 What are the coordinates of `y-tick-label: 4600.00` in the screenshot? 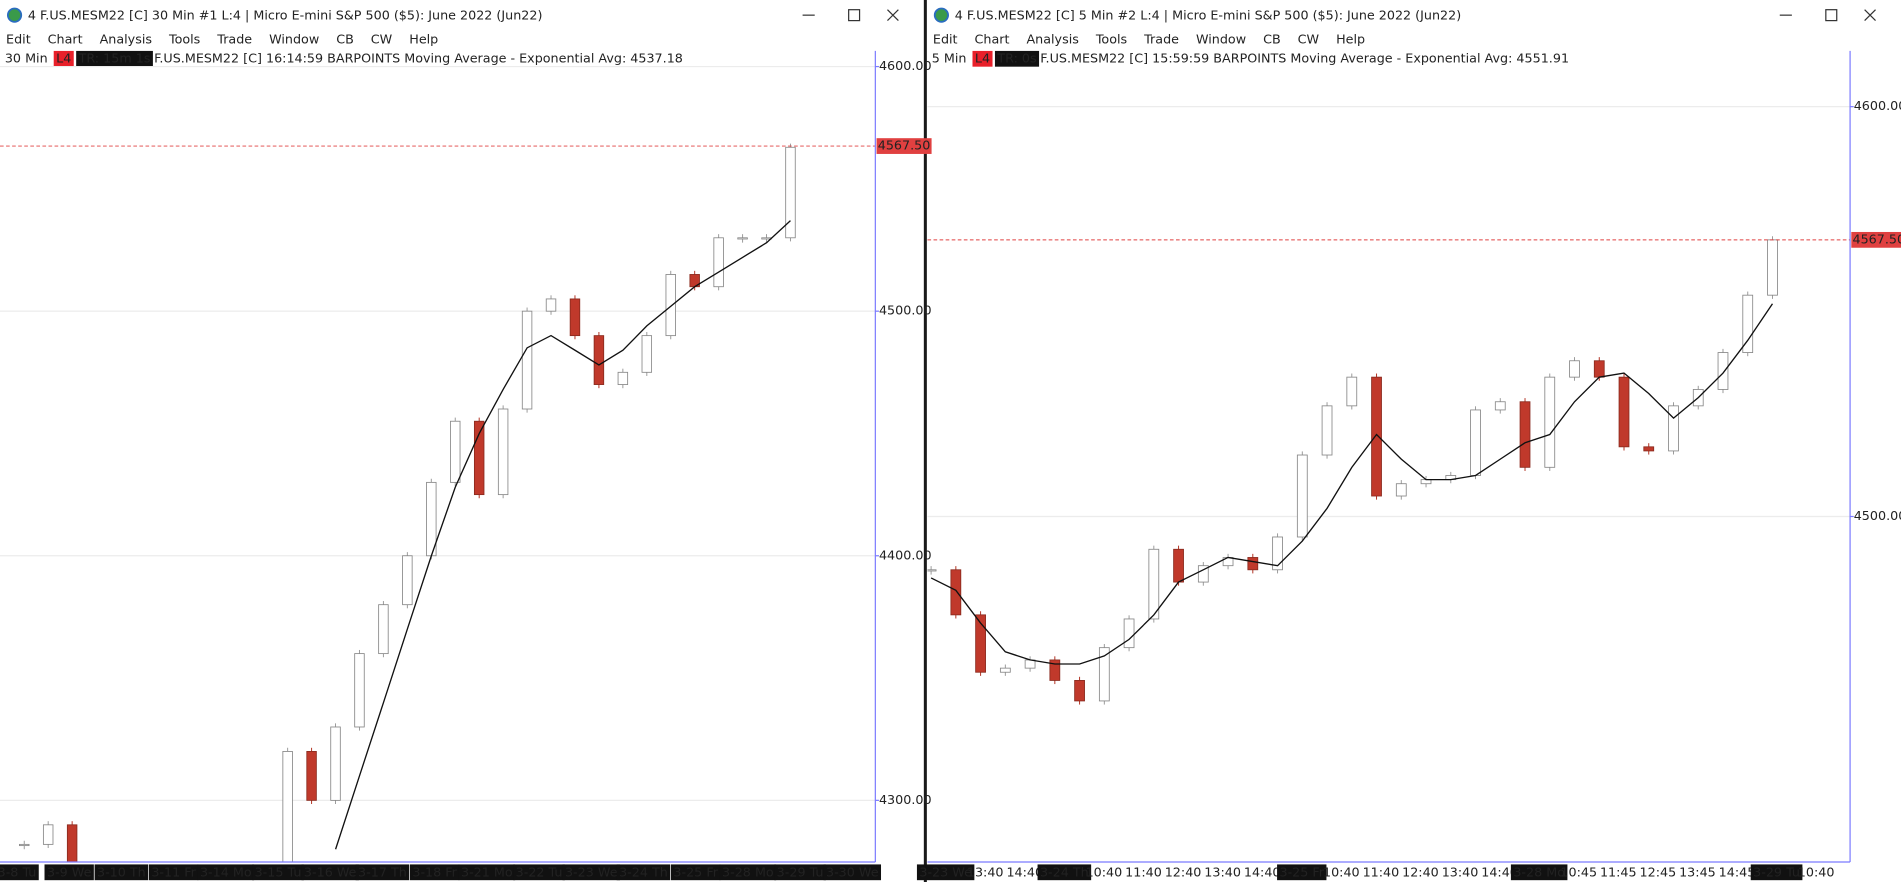 It's located at (1877, 105).